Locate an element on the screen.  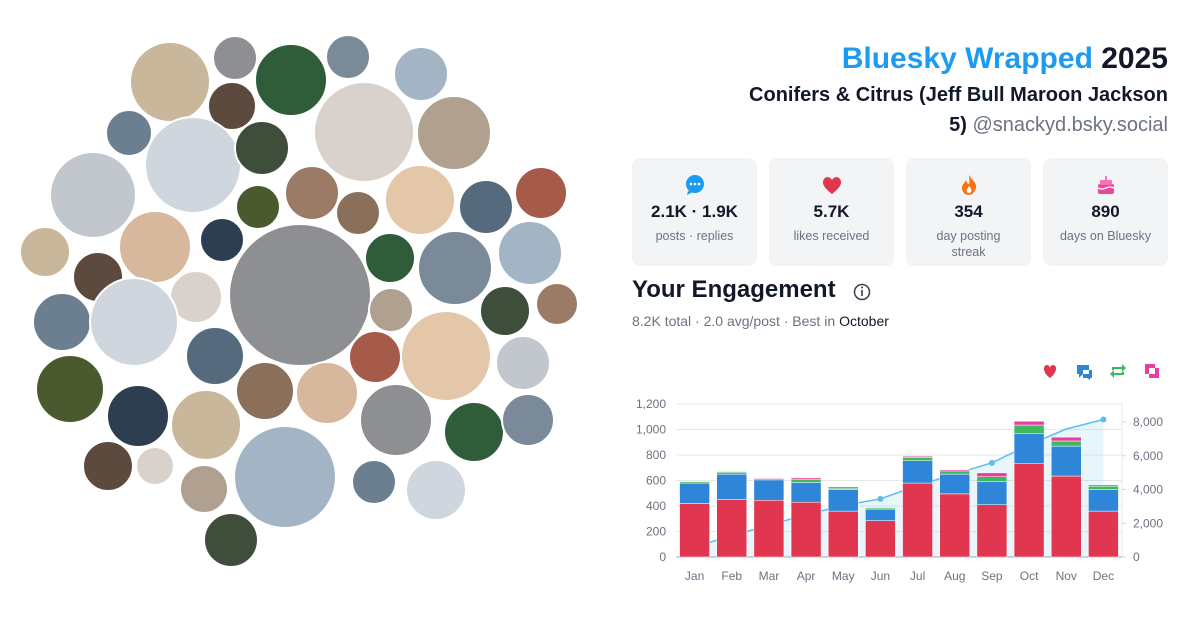
x-tick-label: Feb is located at coordinates (731, 576).